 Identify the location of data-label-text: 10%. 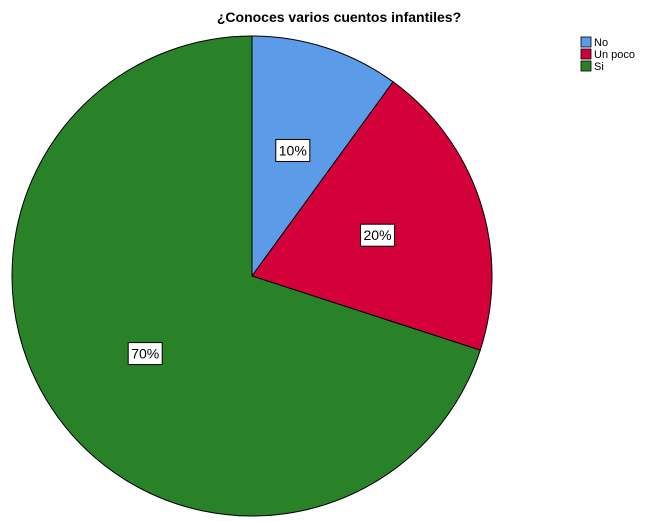
(293, 150).